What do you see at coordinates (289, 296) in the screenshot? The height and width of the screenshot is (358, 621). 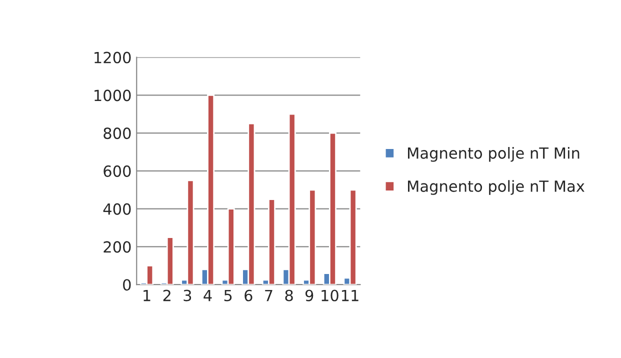 I see `x-tick-label: 8` at bounding box center [289, 296].